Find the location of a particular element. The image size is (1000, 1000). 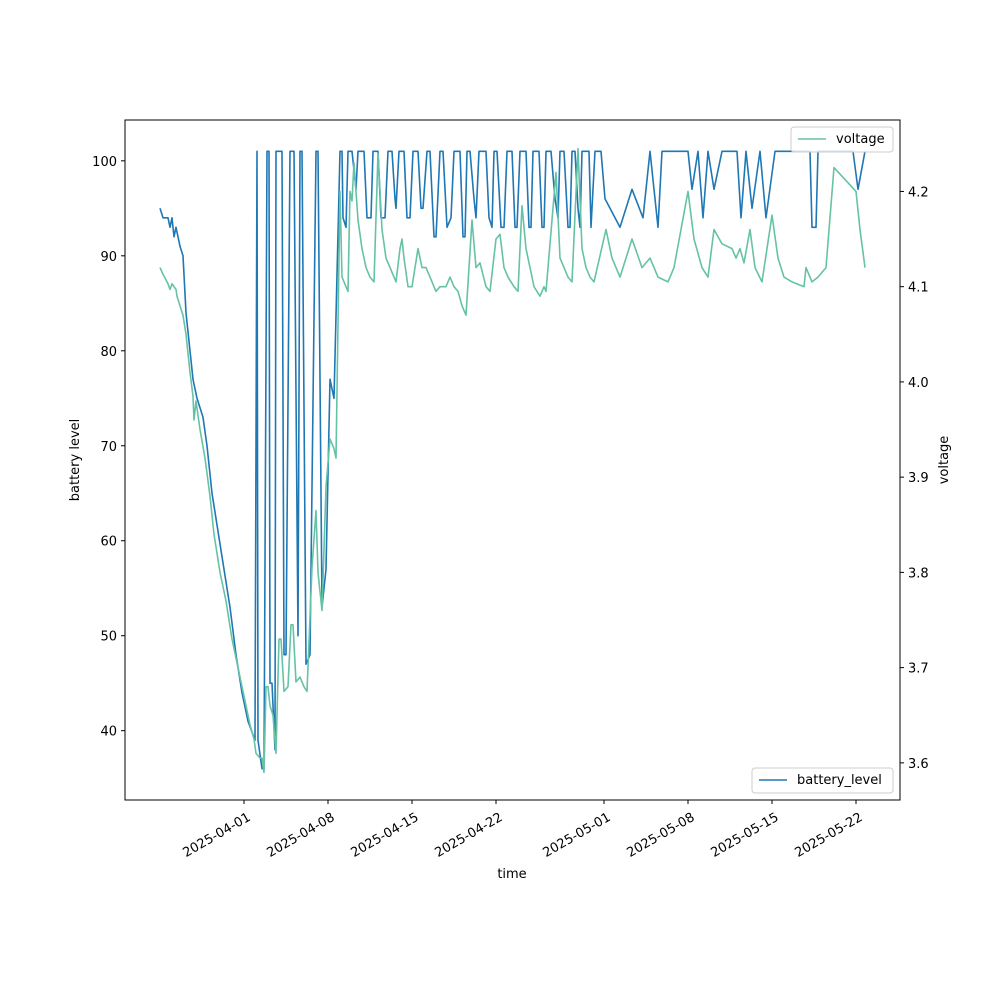

legend-voltage: voltage is located at coordinates (842, 139).